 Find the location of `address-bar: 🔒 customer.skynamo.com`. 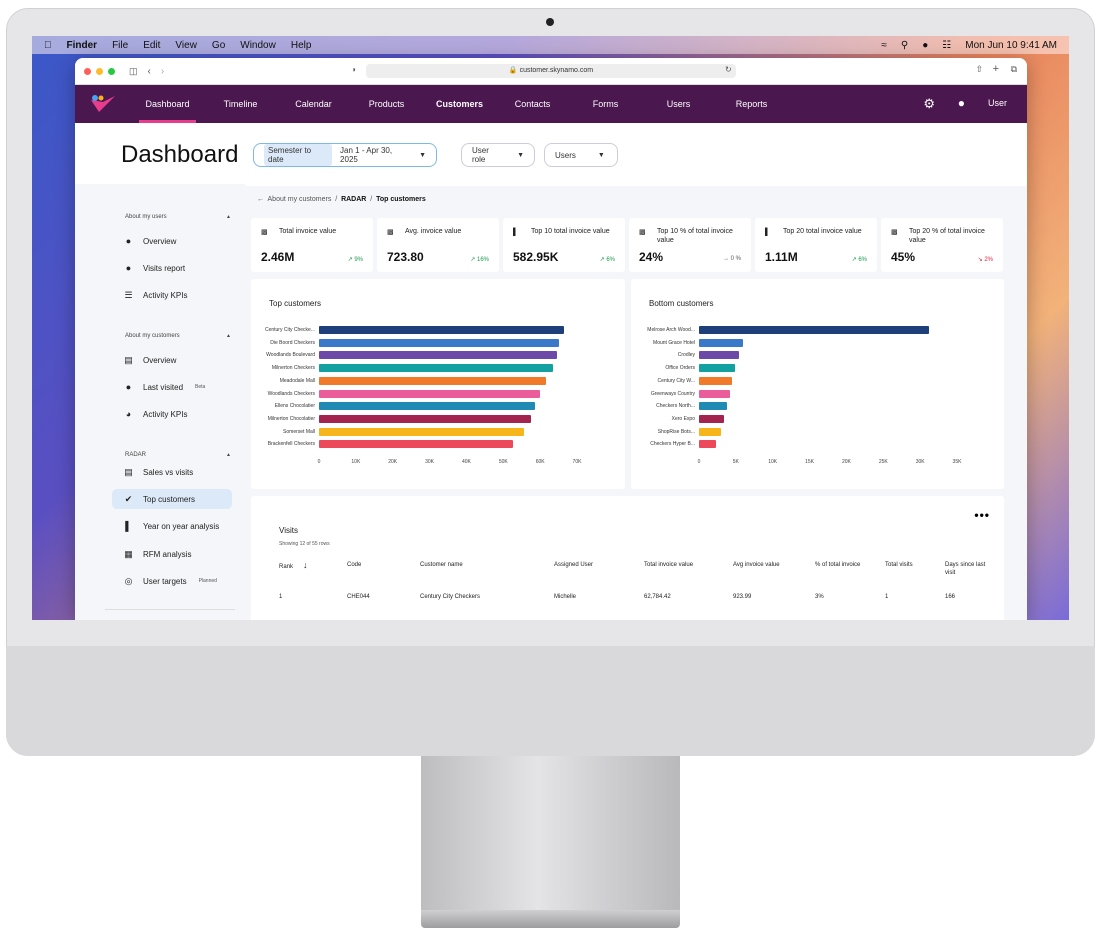

address-bar: 🔒 customer.skynamo.com is located at coordinates (551, 71).